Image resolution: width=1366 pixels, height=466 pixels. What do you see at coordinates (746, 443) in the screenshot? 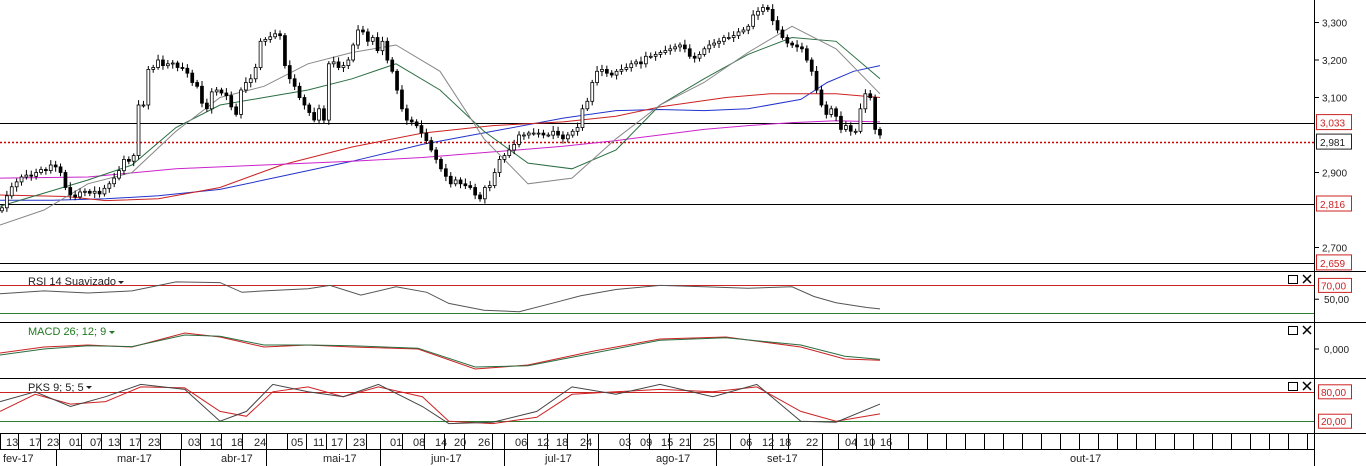
I see `date-day-label: 06` at bounding box center [746, 443].